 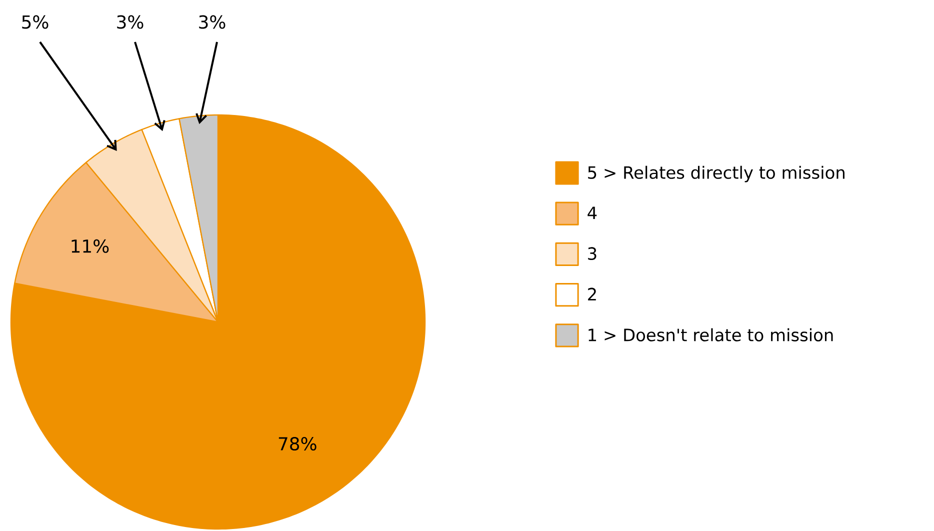 What do you see at coordinates (592, 253) in the screenshot?
I see `legend-label: 3` at bounding box center [592, 253].